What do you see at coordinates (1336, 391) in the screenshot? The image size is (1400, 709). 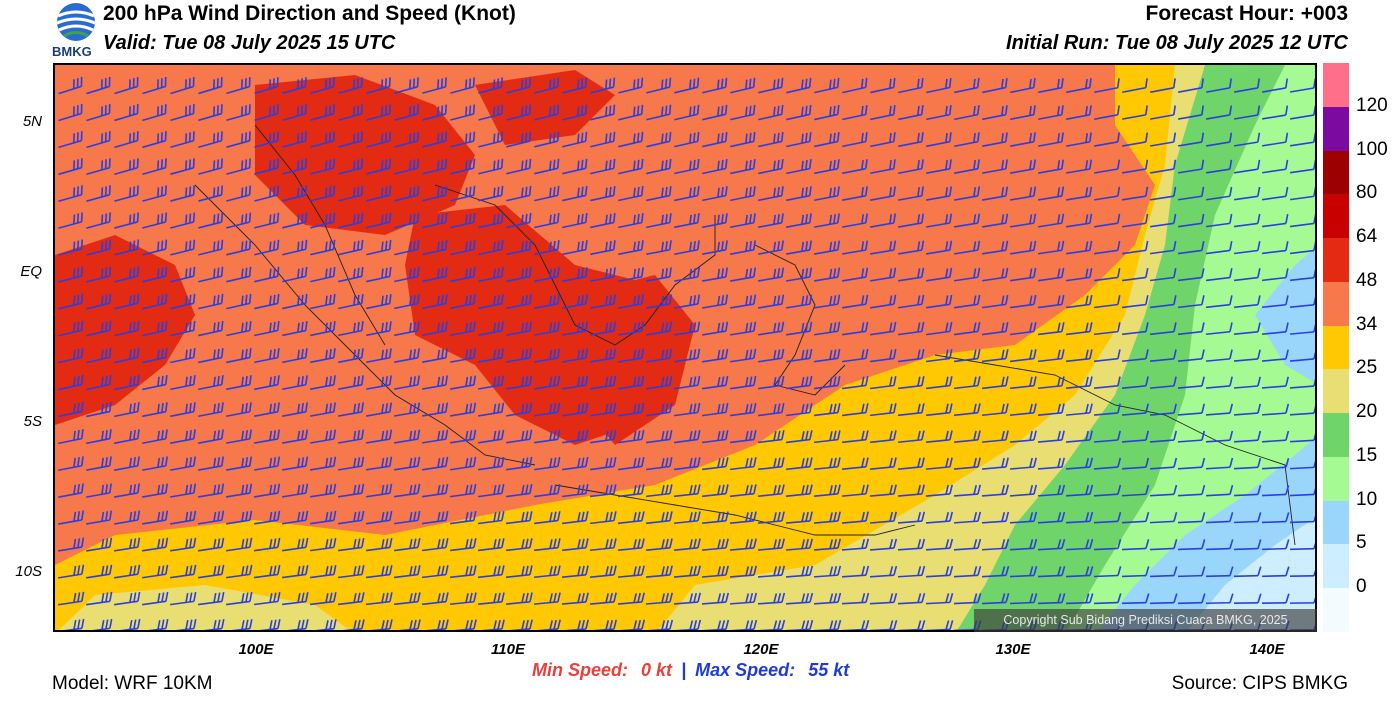 I see `colorbar-segment` at bounding box center [1336, 391].